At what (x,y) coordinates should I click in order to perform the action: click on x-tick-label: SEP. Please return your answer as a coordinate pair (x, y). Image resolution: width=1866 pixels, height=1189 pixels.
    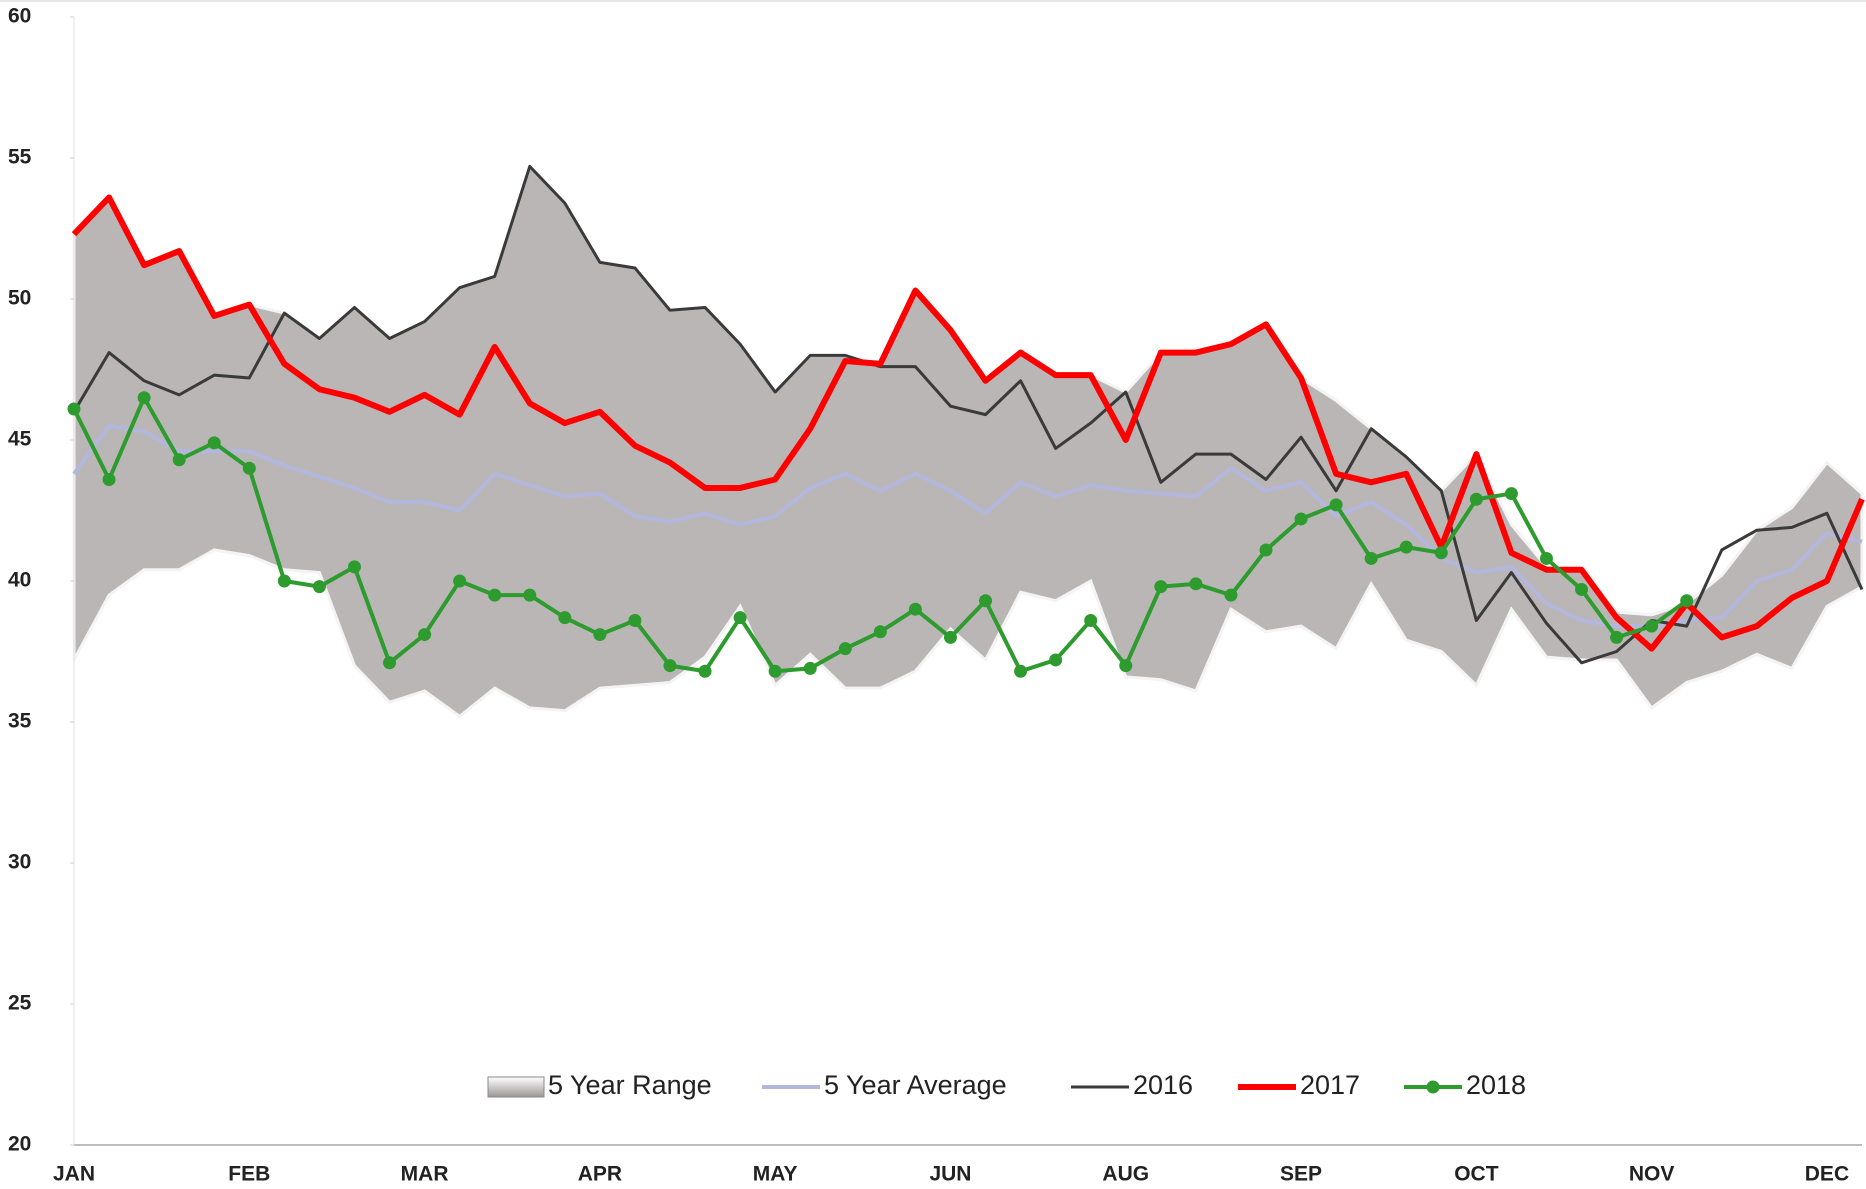
    Looking at the image, I should click on (1301, 1174).